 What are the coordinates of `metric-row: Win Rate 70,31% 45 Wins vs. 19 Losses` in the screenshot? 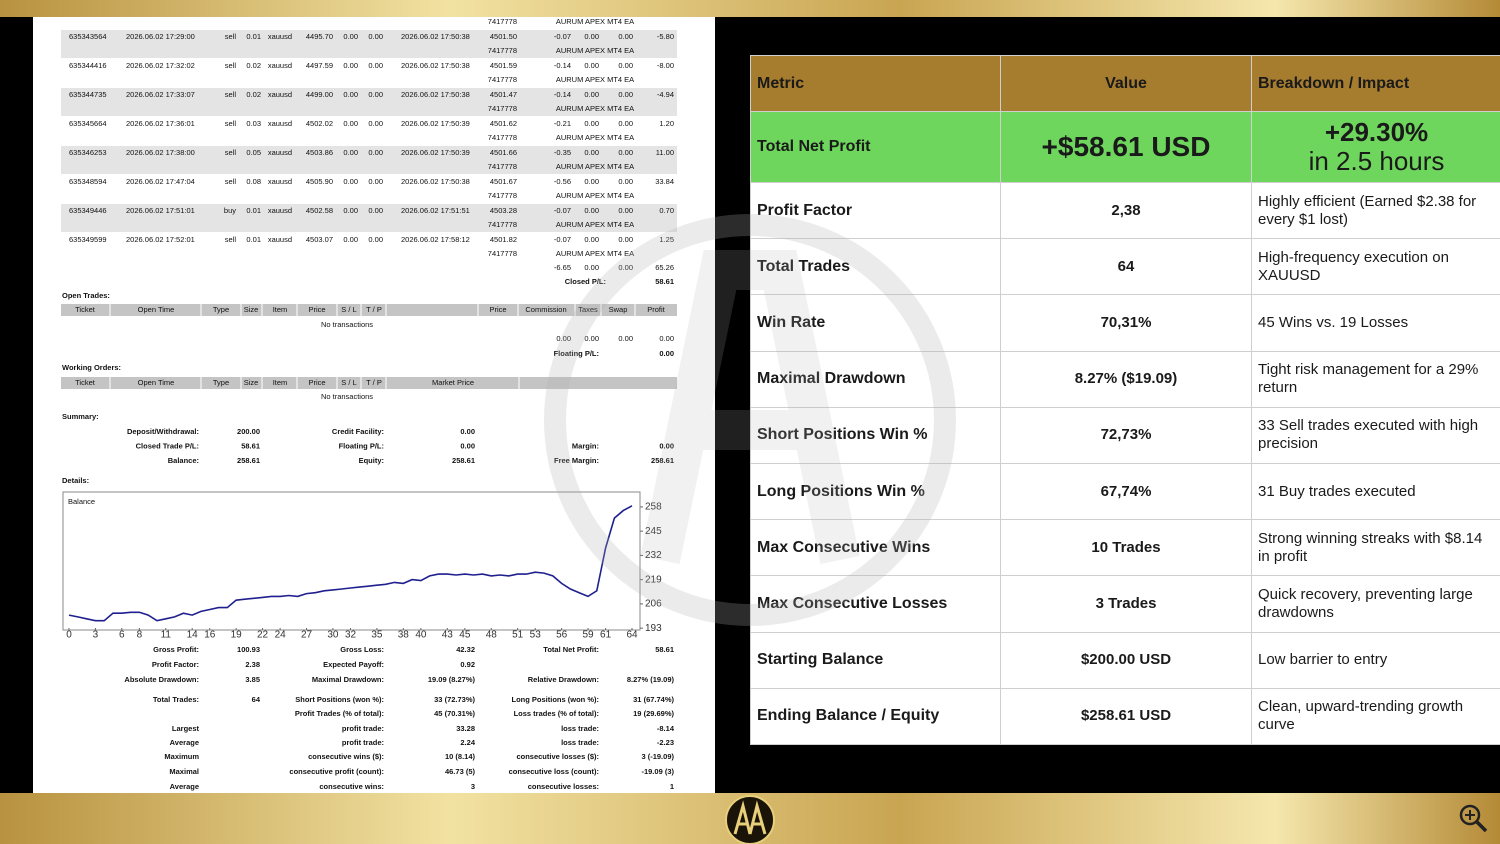 It's located at (1125, 323).